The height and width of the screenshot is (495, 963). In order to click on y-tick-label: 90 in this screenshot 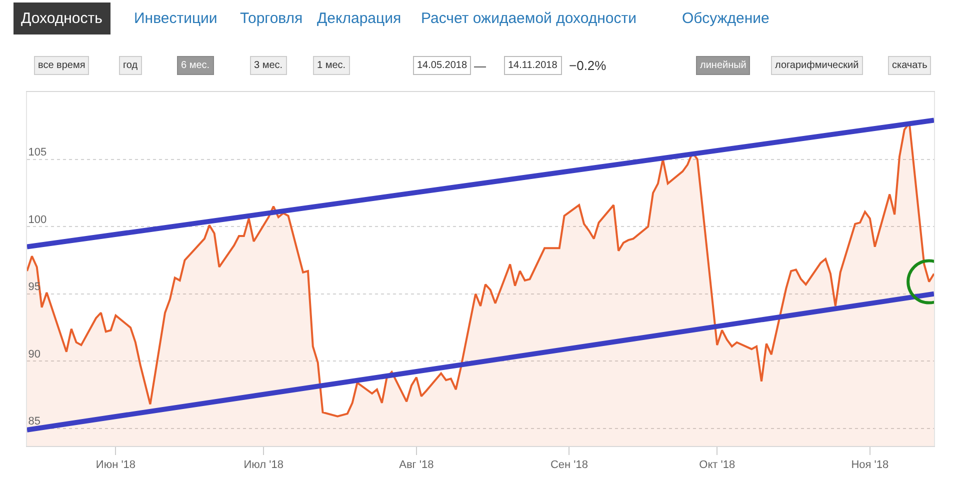, I will do `click(34, 354)`.